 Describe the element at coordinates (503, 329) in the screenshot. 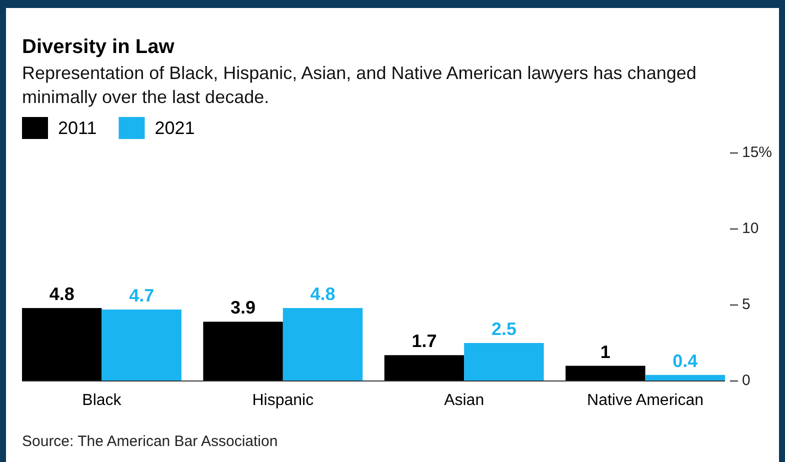

I see `data-label: 2.5` at that location.